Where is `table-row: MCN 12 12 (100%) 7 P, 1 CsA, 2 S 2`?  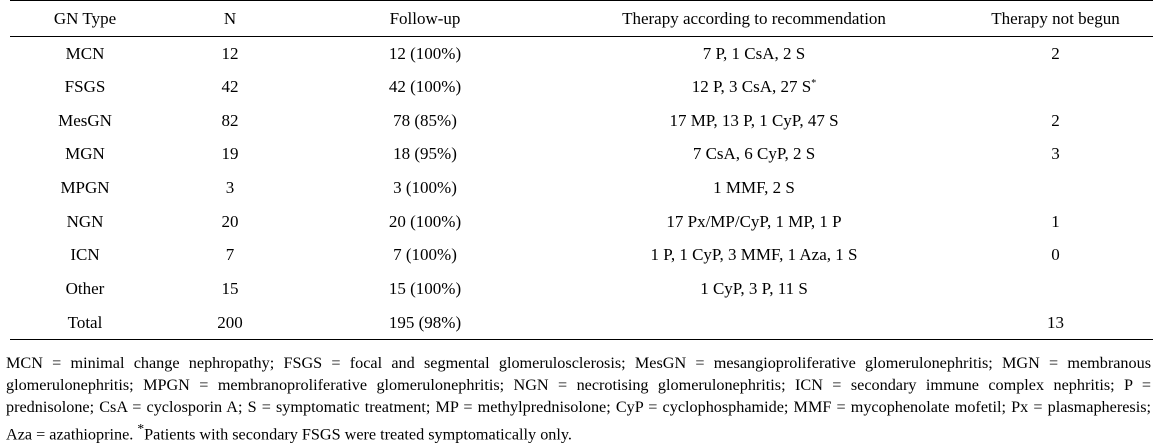 table-row: MCN 12 12 (100%) 7 P, 1 CsA, 2 S 2 is located at coordinates (581, 54).